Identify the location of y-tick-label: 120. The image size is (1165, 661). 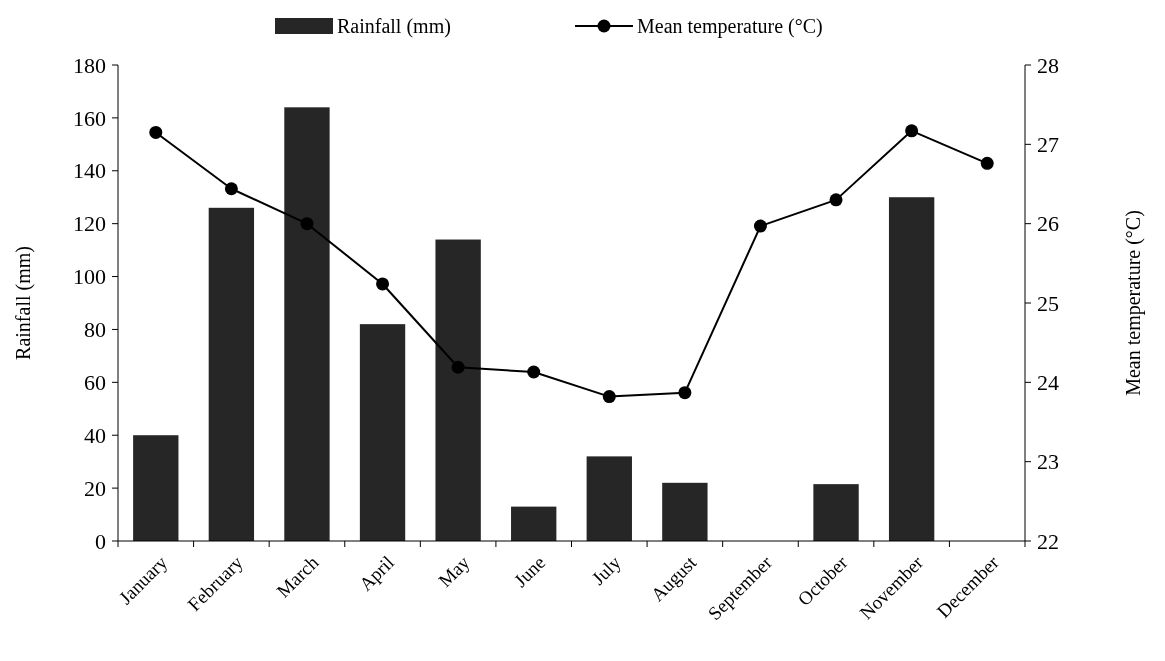
(89, 224).